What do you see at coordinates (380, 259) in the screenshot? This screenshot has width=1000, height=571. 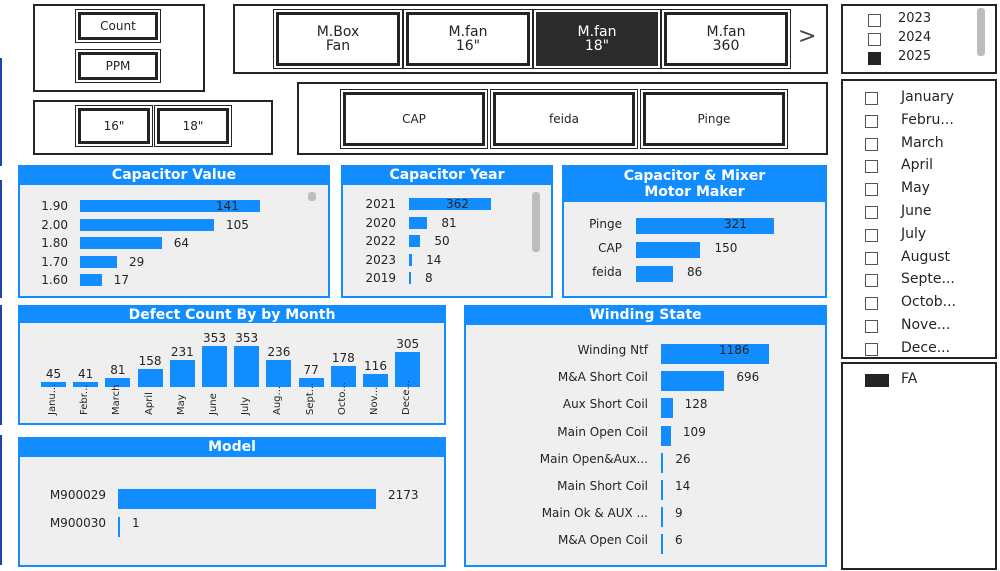 I see `capacitor_year-label: 2023` at bounding box center [380, 259].